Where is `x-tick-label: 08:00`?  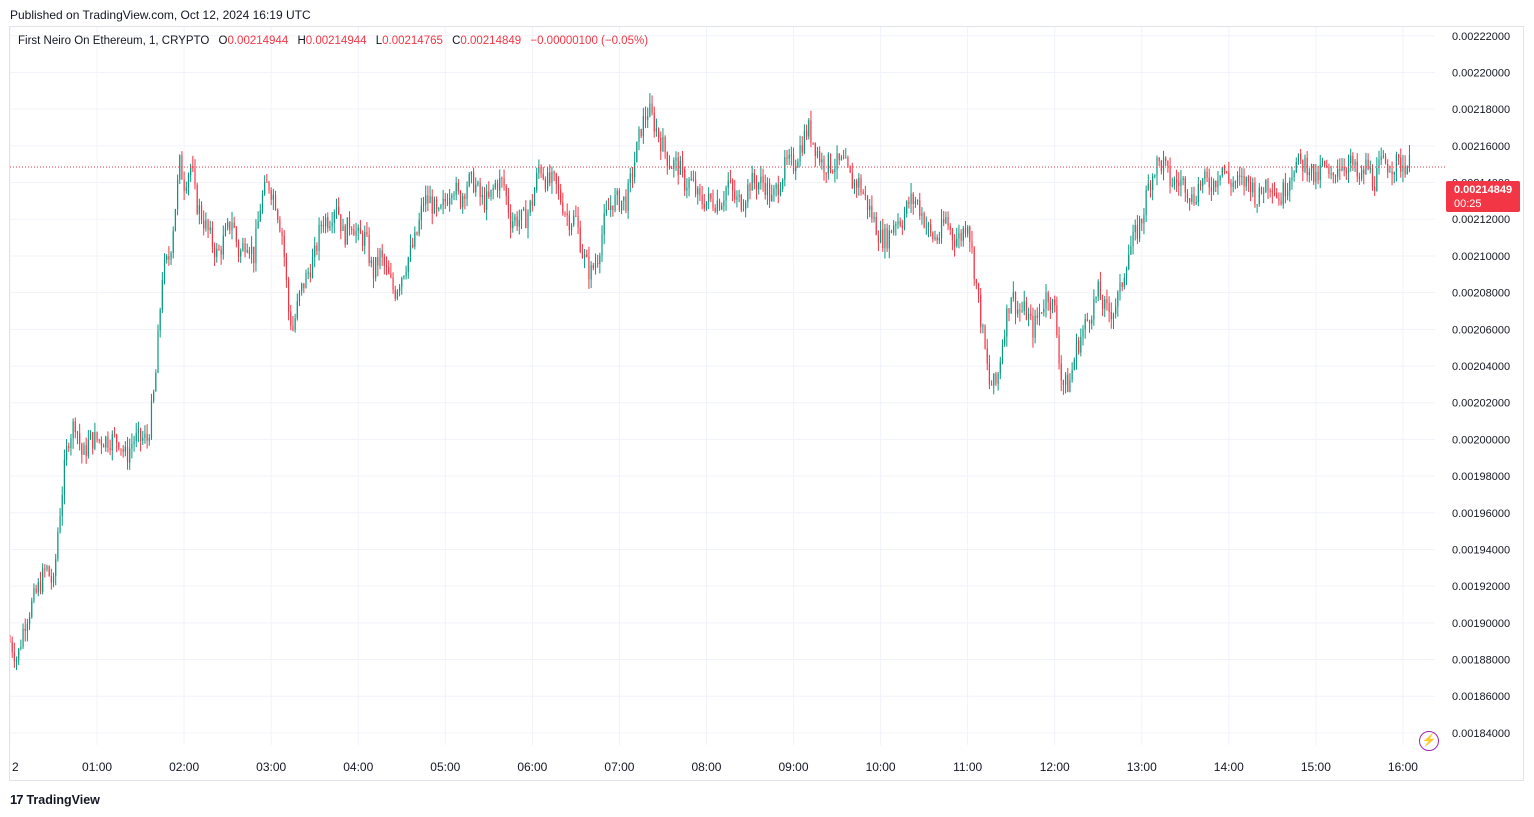 x-tick-label: 08:00 is located at coordinates (706, 767).